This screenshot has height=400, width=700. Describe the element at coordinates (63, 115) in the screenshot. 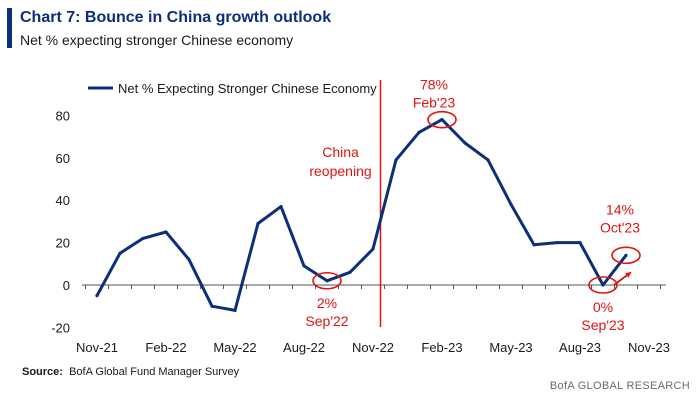

I see `y-tick-label: 80` at that location.